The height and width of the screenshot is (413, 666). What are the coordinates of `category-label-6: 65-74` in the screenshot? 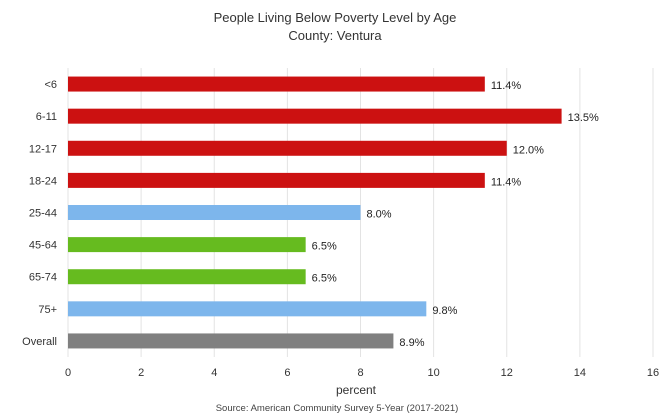 It's located at (43, 278).